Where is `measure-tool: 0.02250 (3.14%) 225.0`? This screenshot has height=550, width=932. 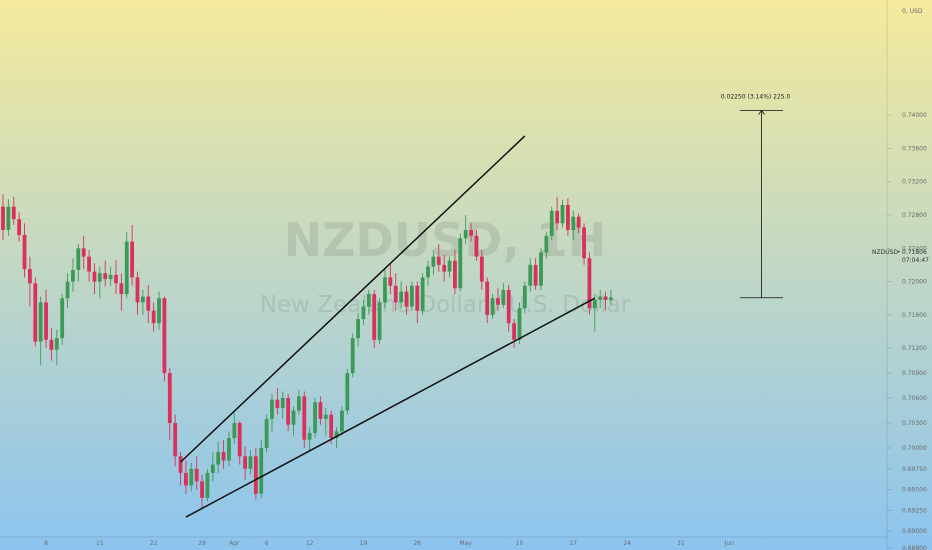
measure-tool: 0.02250 (3.14%) 225.0 is located at coordinates (756, 196).